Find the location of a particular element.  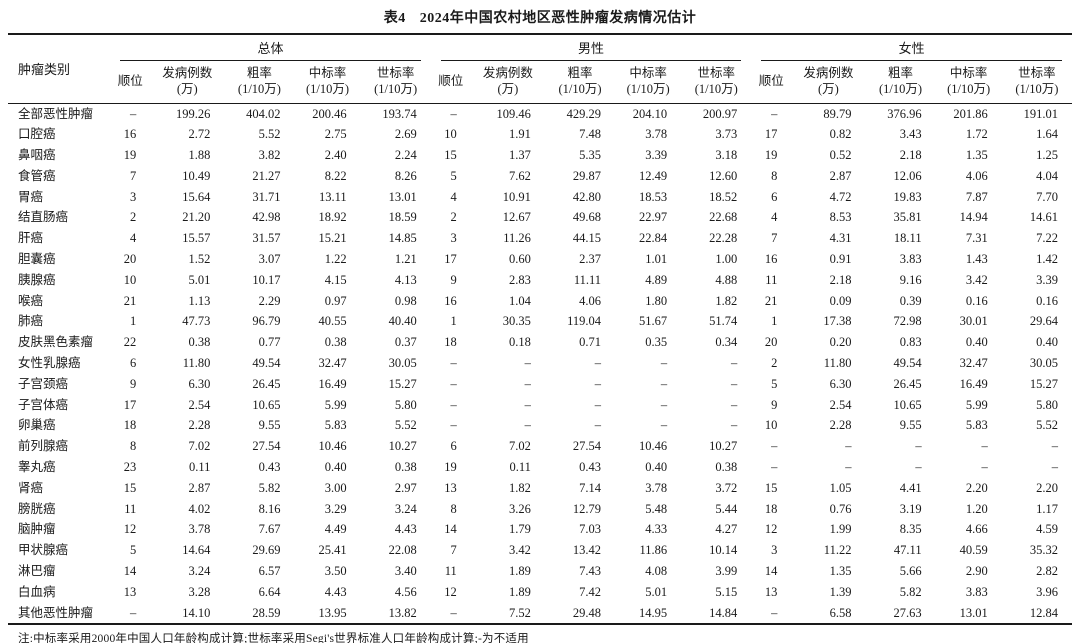

cell-overall-world-std-rate: 0.37 is located at coordinates (405, 342).